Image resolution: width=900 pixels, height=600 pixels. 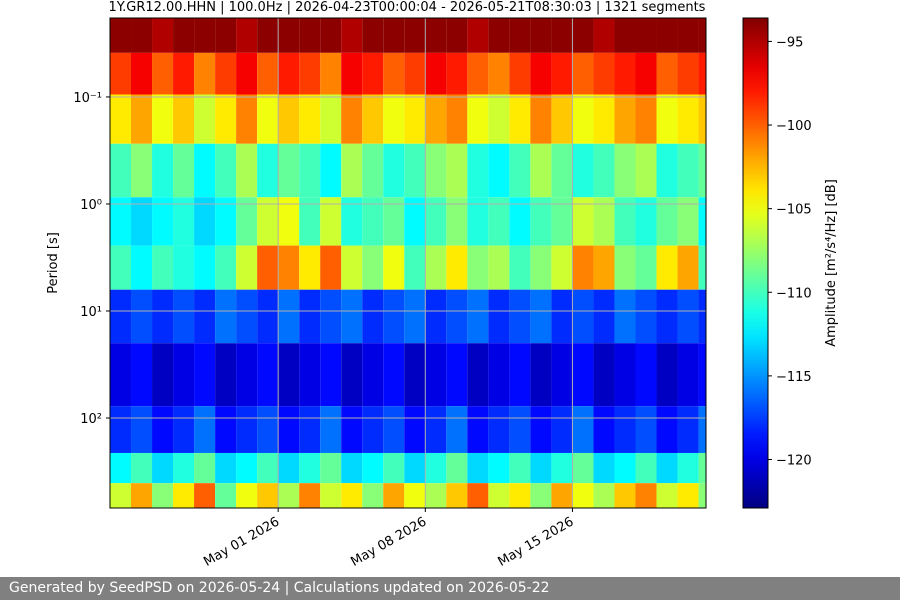 What do you see at coordinates (536, 541) in the screenshot?
I see `x-tick-label: May 15 2026` at bounding box center [536, 541].